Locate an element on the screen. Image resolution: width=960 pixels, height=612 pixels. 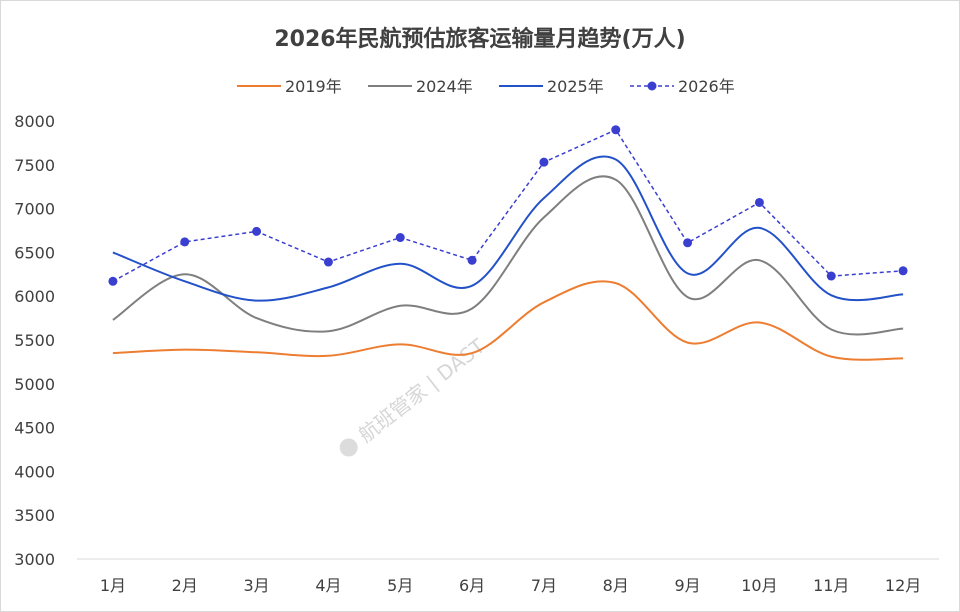
y-tick-label: 5000 is located at coordinates (34, 384).